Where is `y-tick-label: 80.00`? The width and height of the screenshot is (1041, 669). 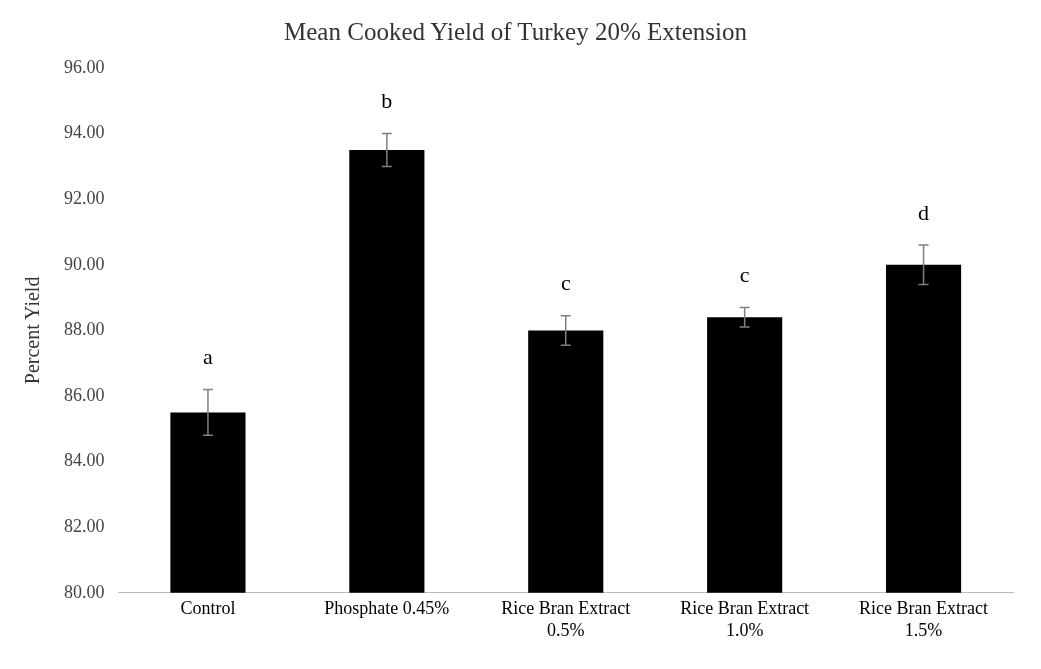 y-tick-label: 80.00 is located at coordinates (84, 591).